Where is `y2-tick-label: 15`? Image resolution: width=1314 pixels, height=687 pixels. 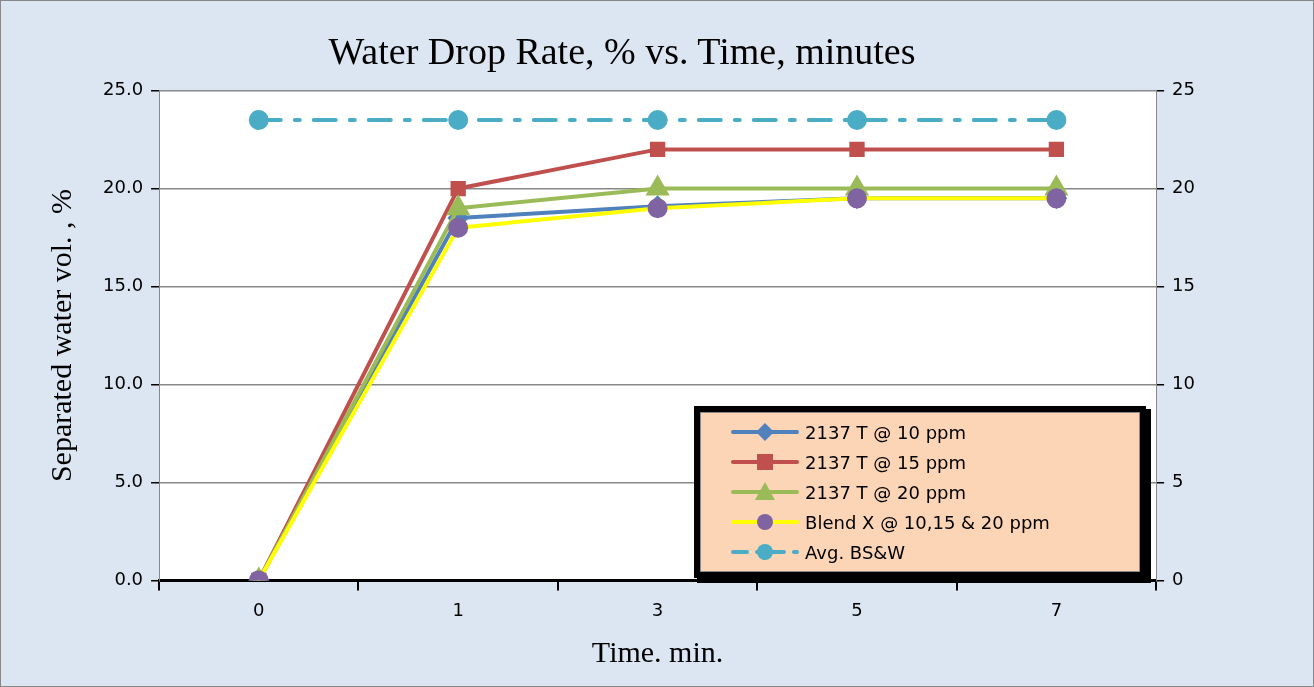
y2-tick-label: 15 is located at coordinates (1183, 285).